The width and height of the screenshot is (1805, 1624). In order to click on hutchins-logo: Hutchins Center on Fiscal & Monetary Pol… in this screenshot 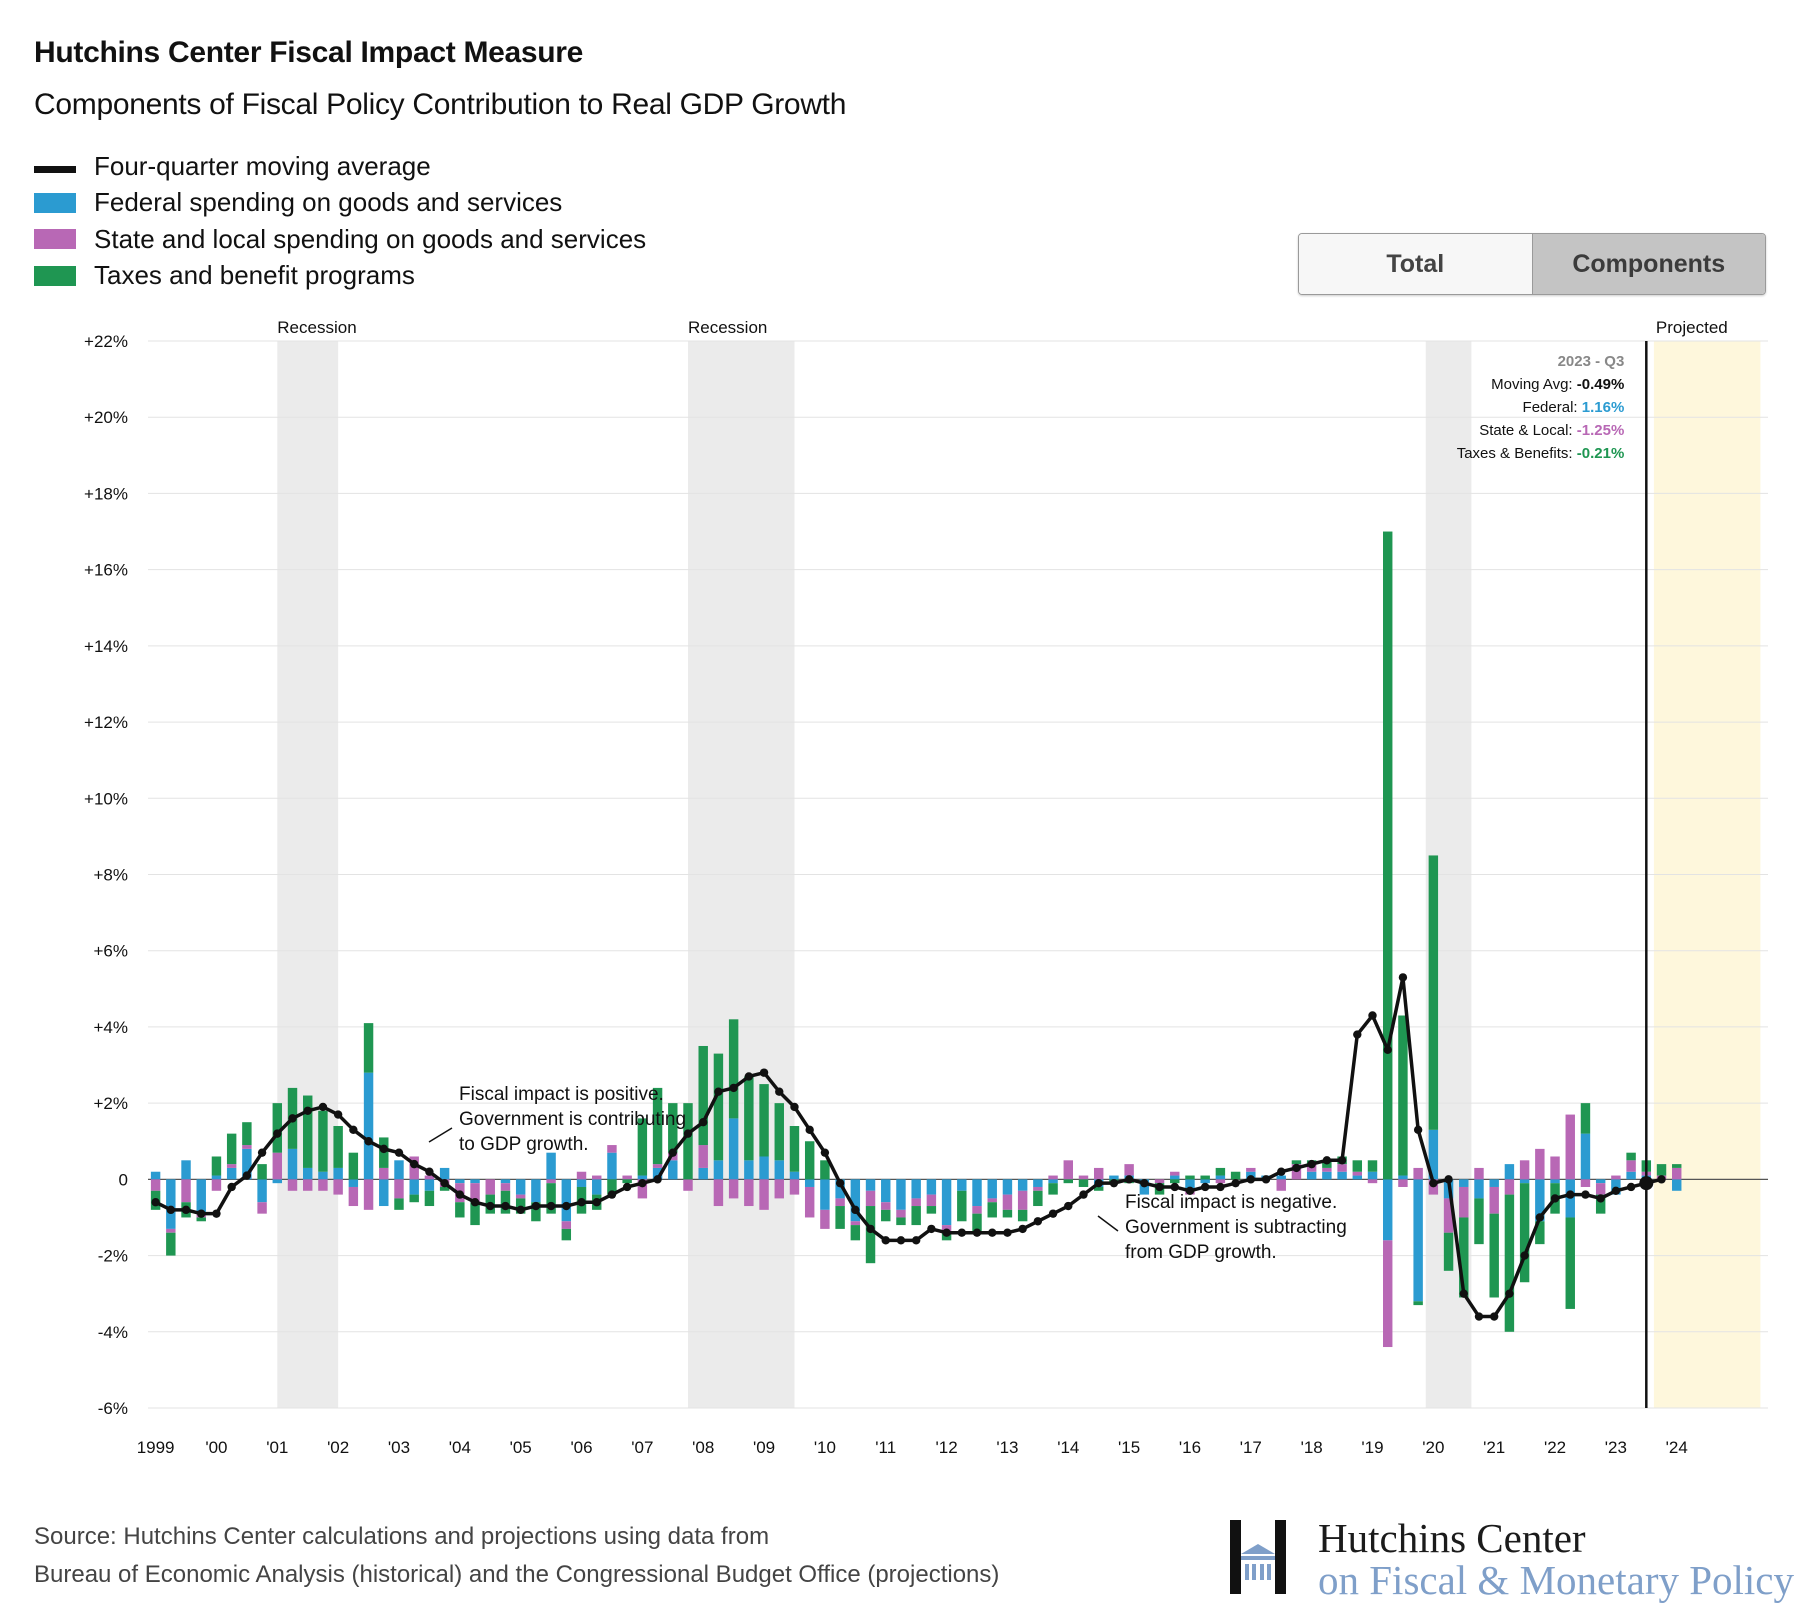, I will do `click(1512, 1558)`.